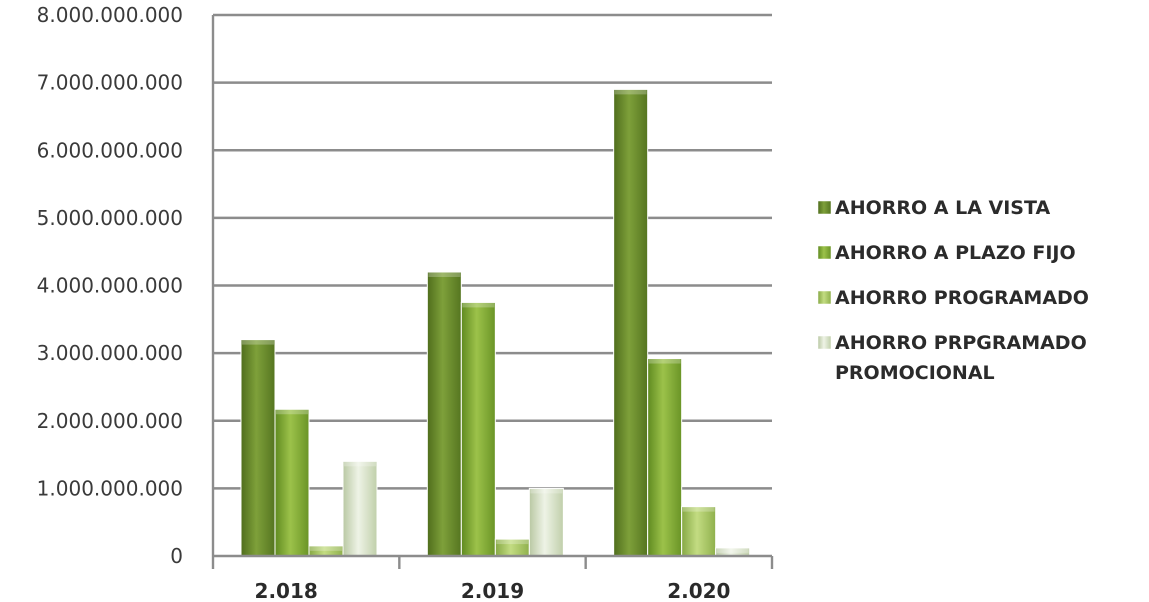 This screenshot has width=1149, height=602. I want to click on x-axis-tick-labels: 2.018 2.019 2.020, so click(493, 590).